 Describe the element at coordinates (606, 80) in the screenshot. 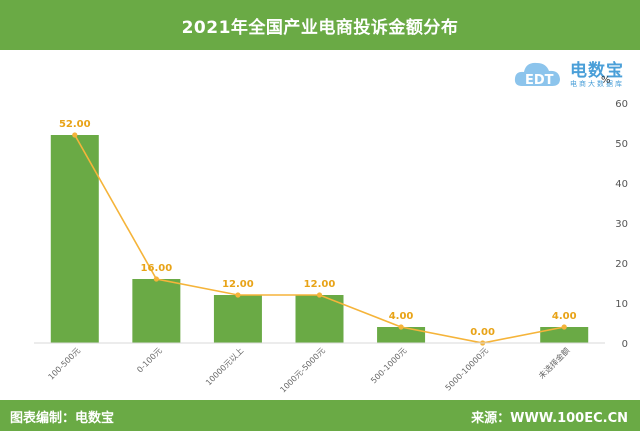

I see `y-axis-unit: %` at that location.